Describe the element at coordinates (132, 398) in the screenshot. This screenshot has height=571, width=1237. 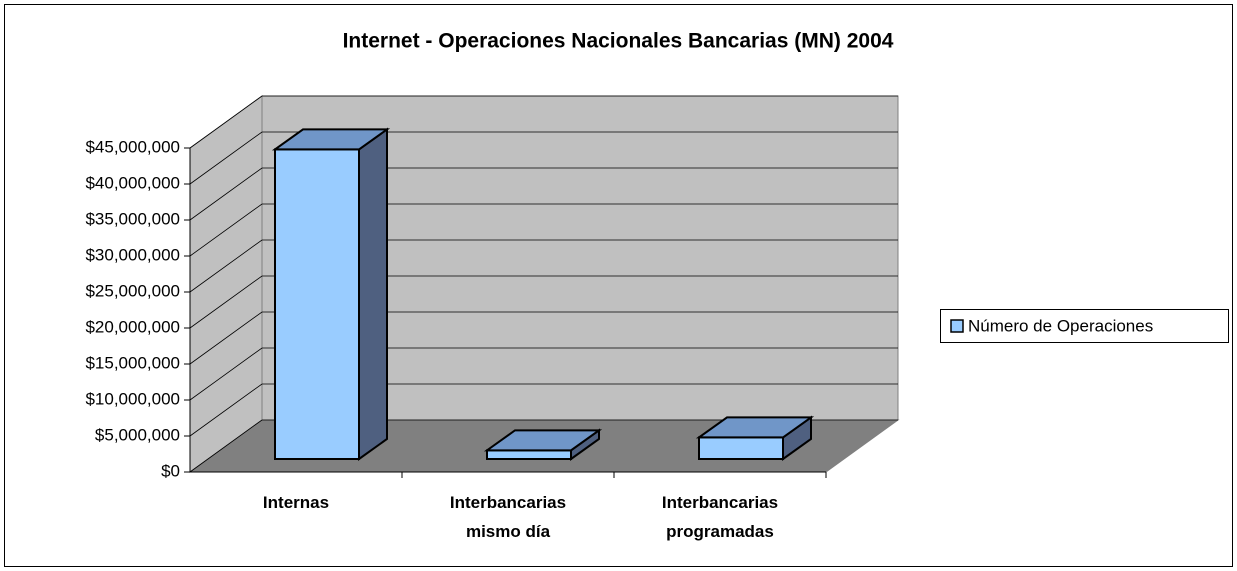
I see `y-tick-label: $10,000,000` at that location.